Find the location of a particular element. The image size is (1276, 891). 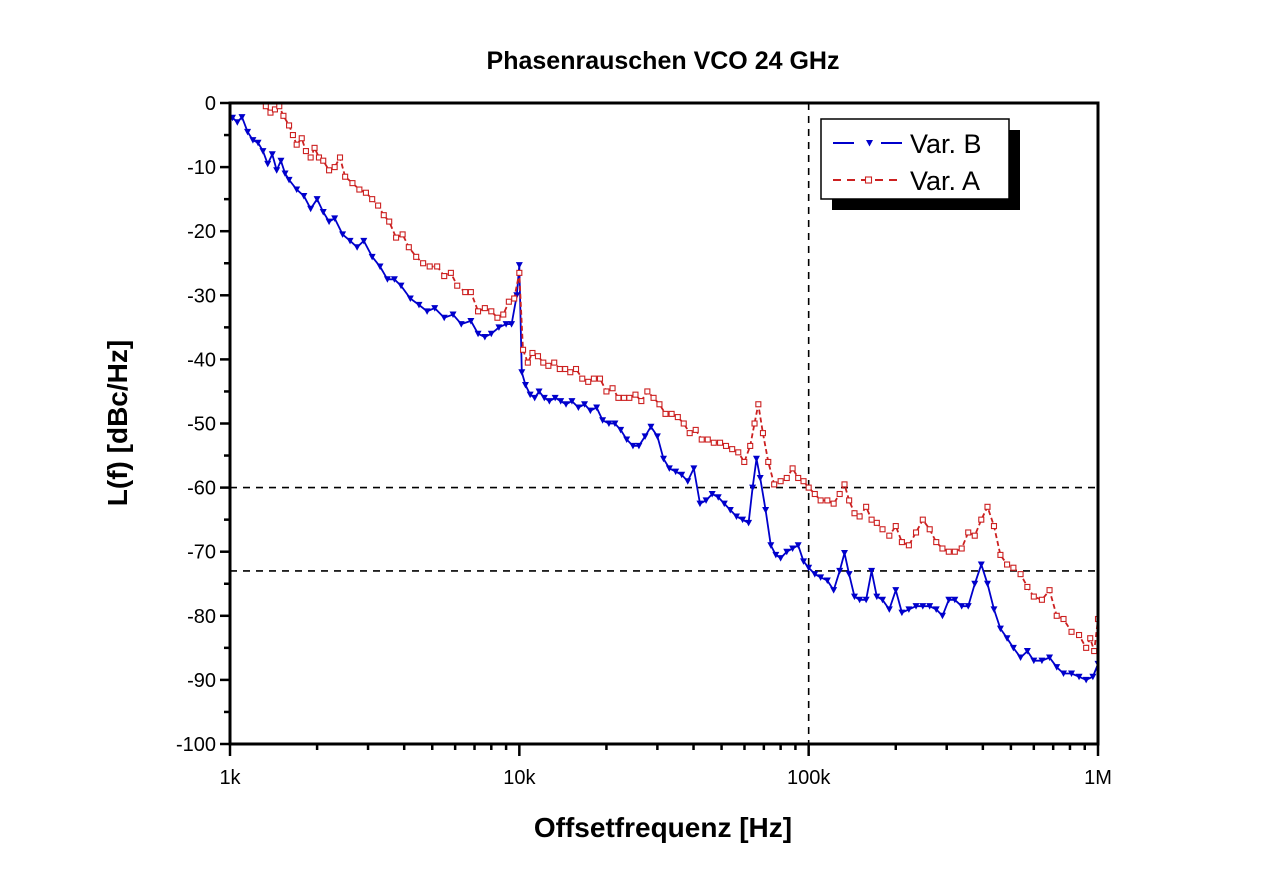

y-tick-label: -90 is located at coordinates (201, 681).